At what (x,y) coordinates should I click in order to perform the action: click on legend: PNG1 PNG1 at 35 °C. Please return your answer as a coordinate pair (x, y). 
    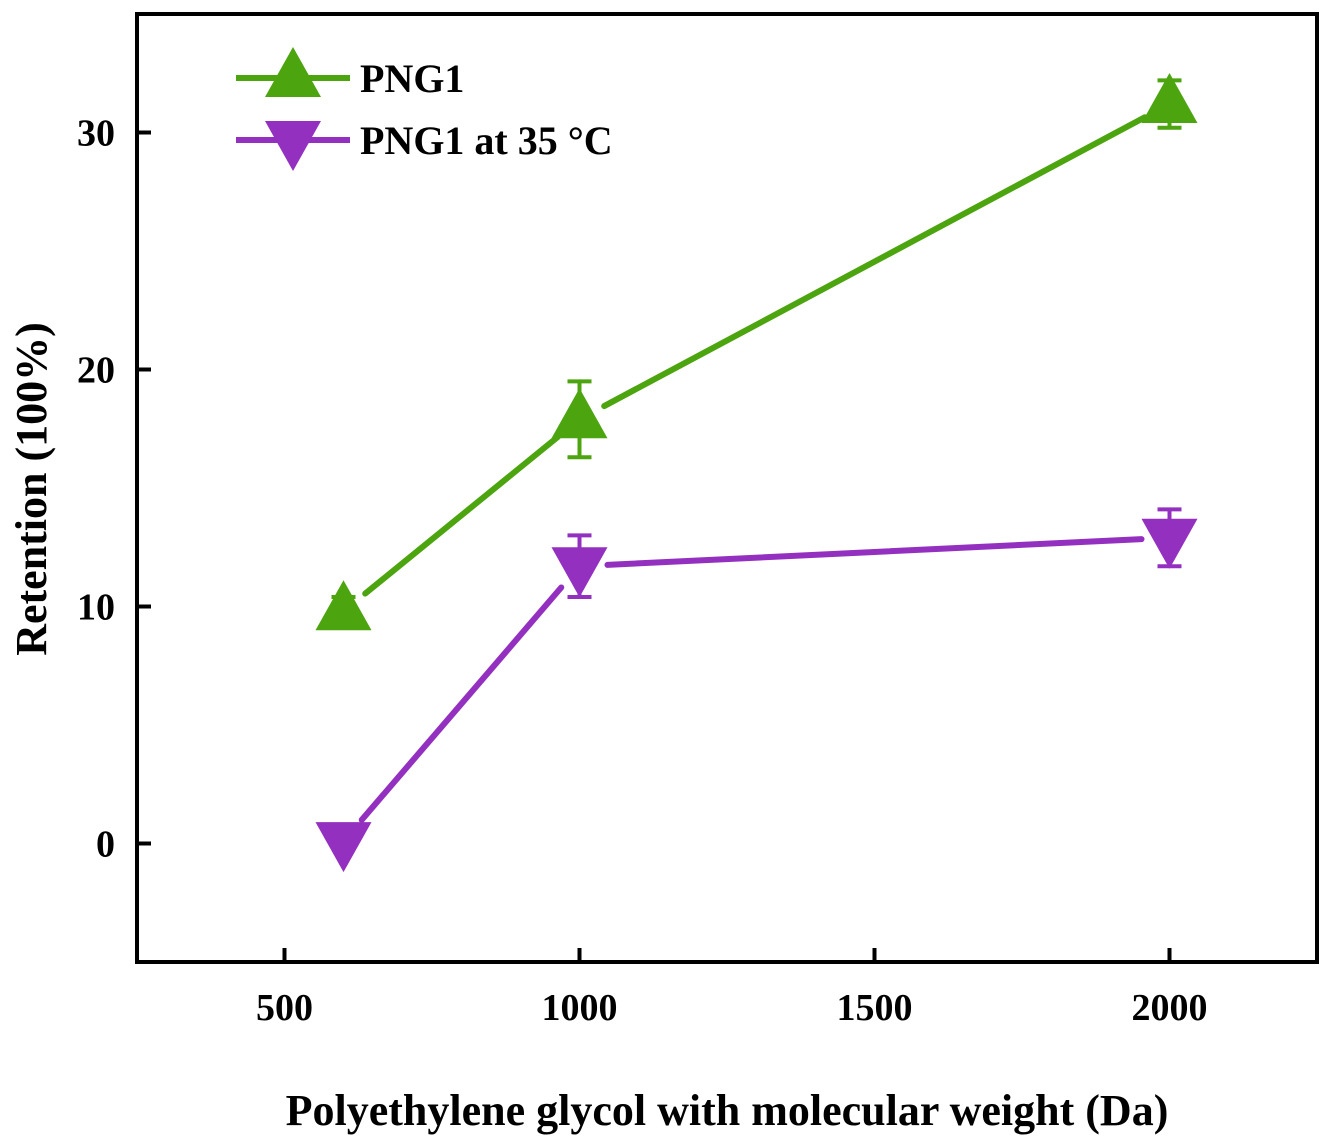
    Looking at the image, I should click on (424, 109).